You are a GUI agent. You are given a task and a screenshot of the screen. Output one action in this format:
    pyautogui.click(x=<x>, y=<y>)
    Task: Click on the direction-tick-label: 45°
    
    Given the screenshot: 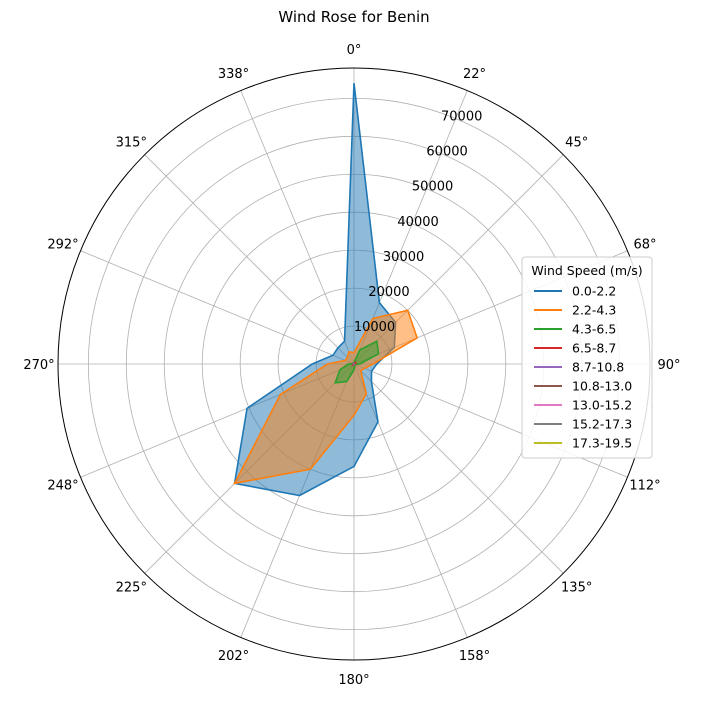 What is the action you would take?
    pyautogui.click(x=576, y=142)
    